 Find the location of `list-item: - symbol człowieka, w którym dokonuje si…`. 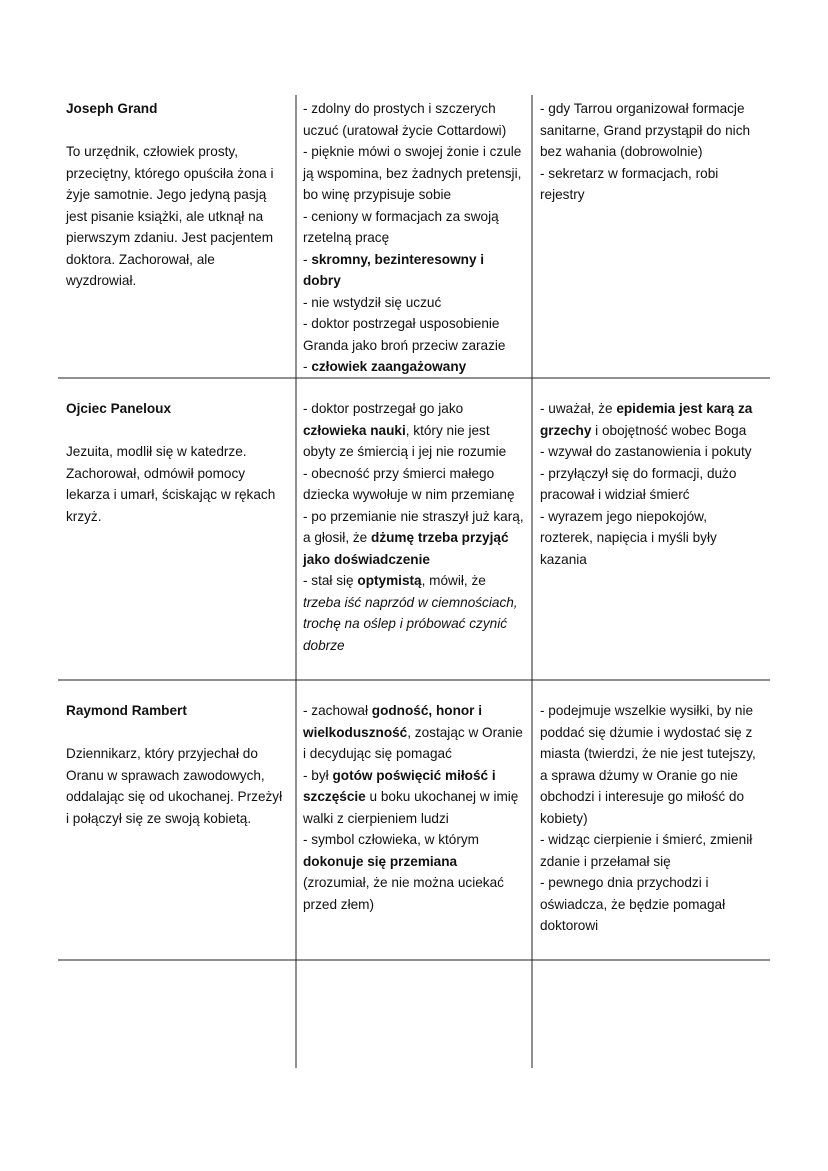

list-item: - symbol człowieka, w którym dokonuje si… is located at coordinates (414, 850).